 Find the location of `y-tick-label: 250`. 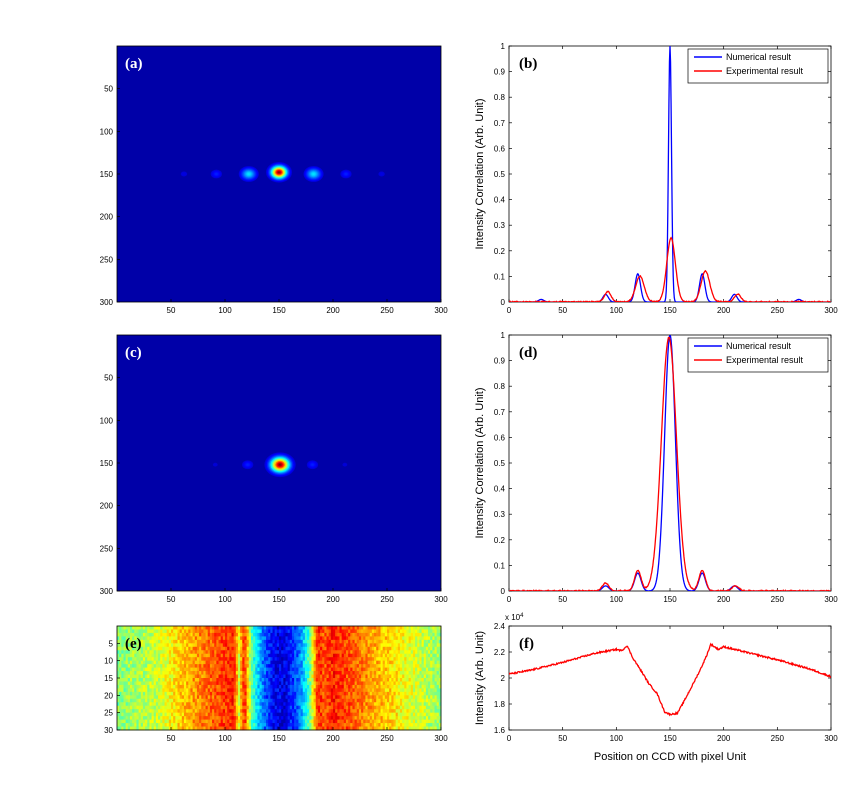

y-tick-label: 250 is located at coordinates (107, 259).